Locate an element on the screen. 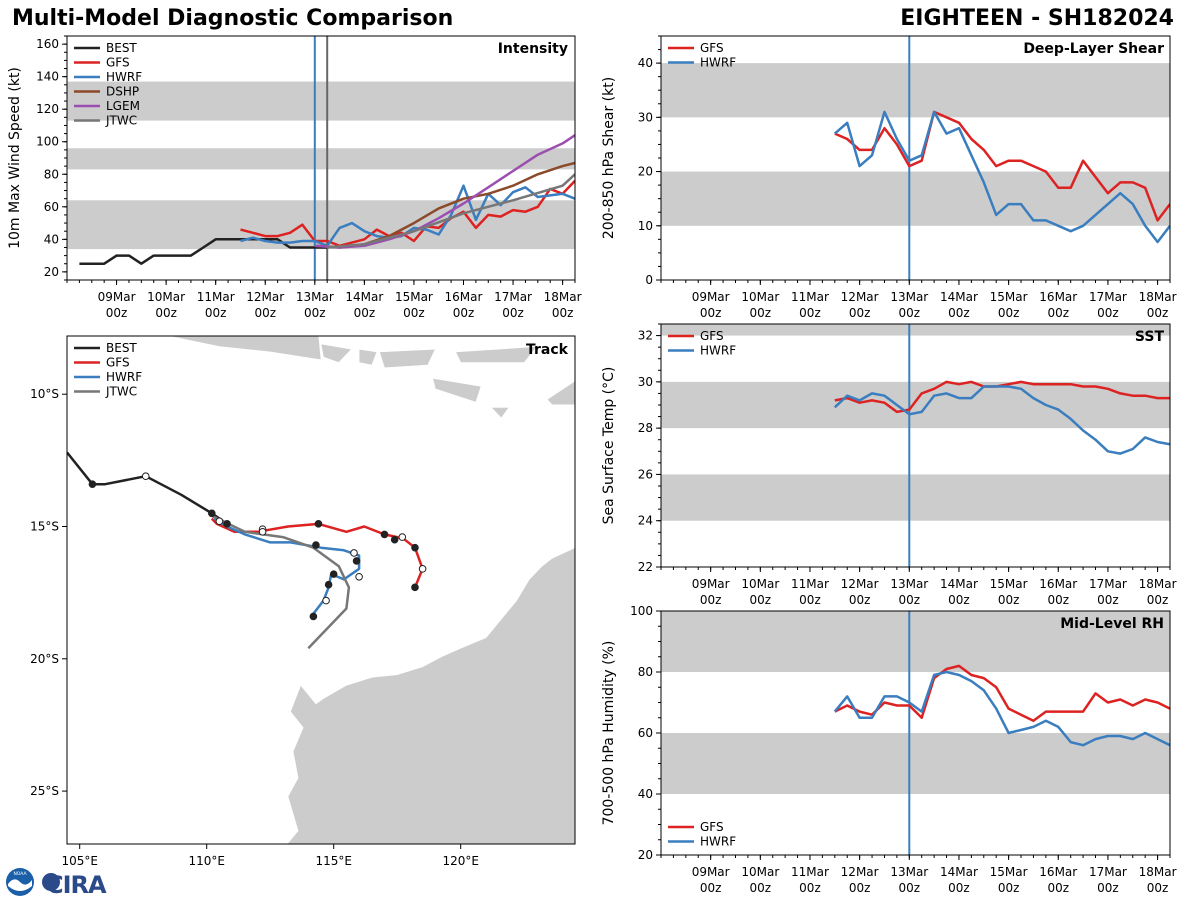  shear-series-gfs is located at coordinates (1002, 166).